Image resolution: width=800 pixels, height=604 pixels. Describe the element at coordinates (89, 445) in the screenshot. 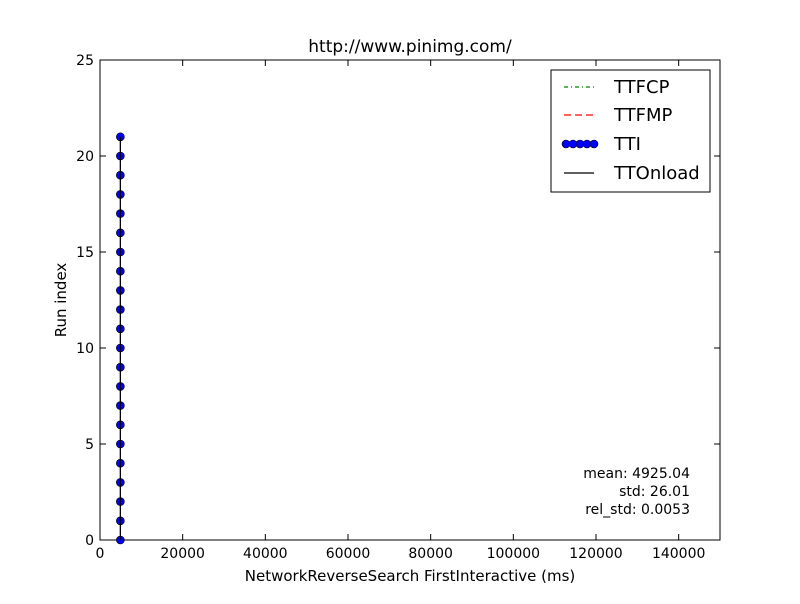

I see `y-tick-label: 5` at that location.